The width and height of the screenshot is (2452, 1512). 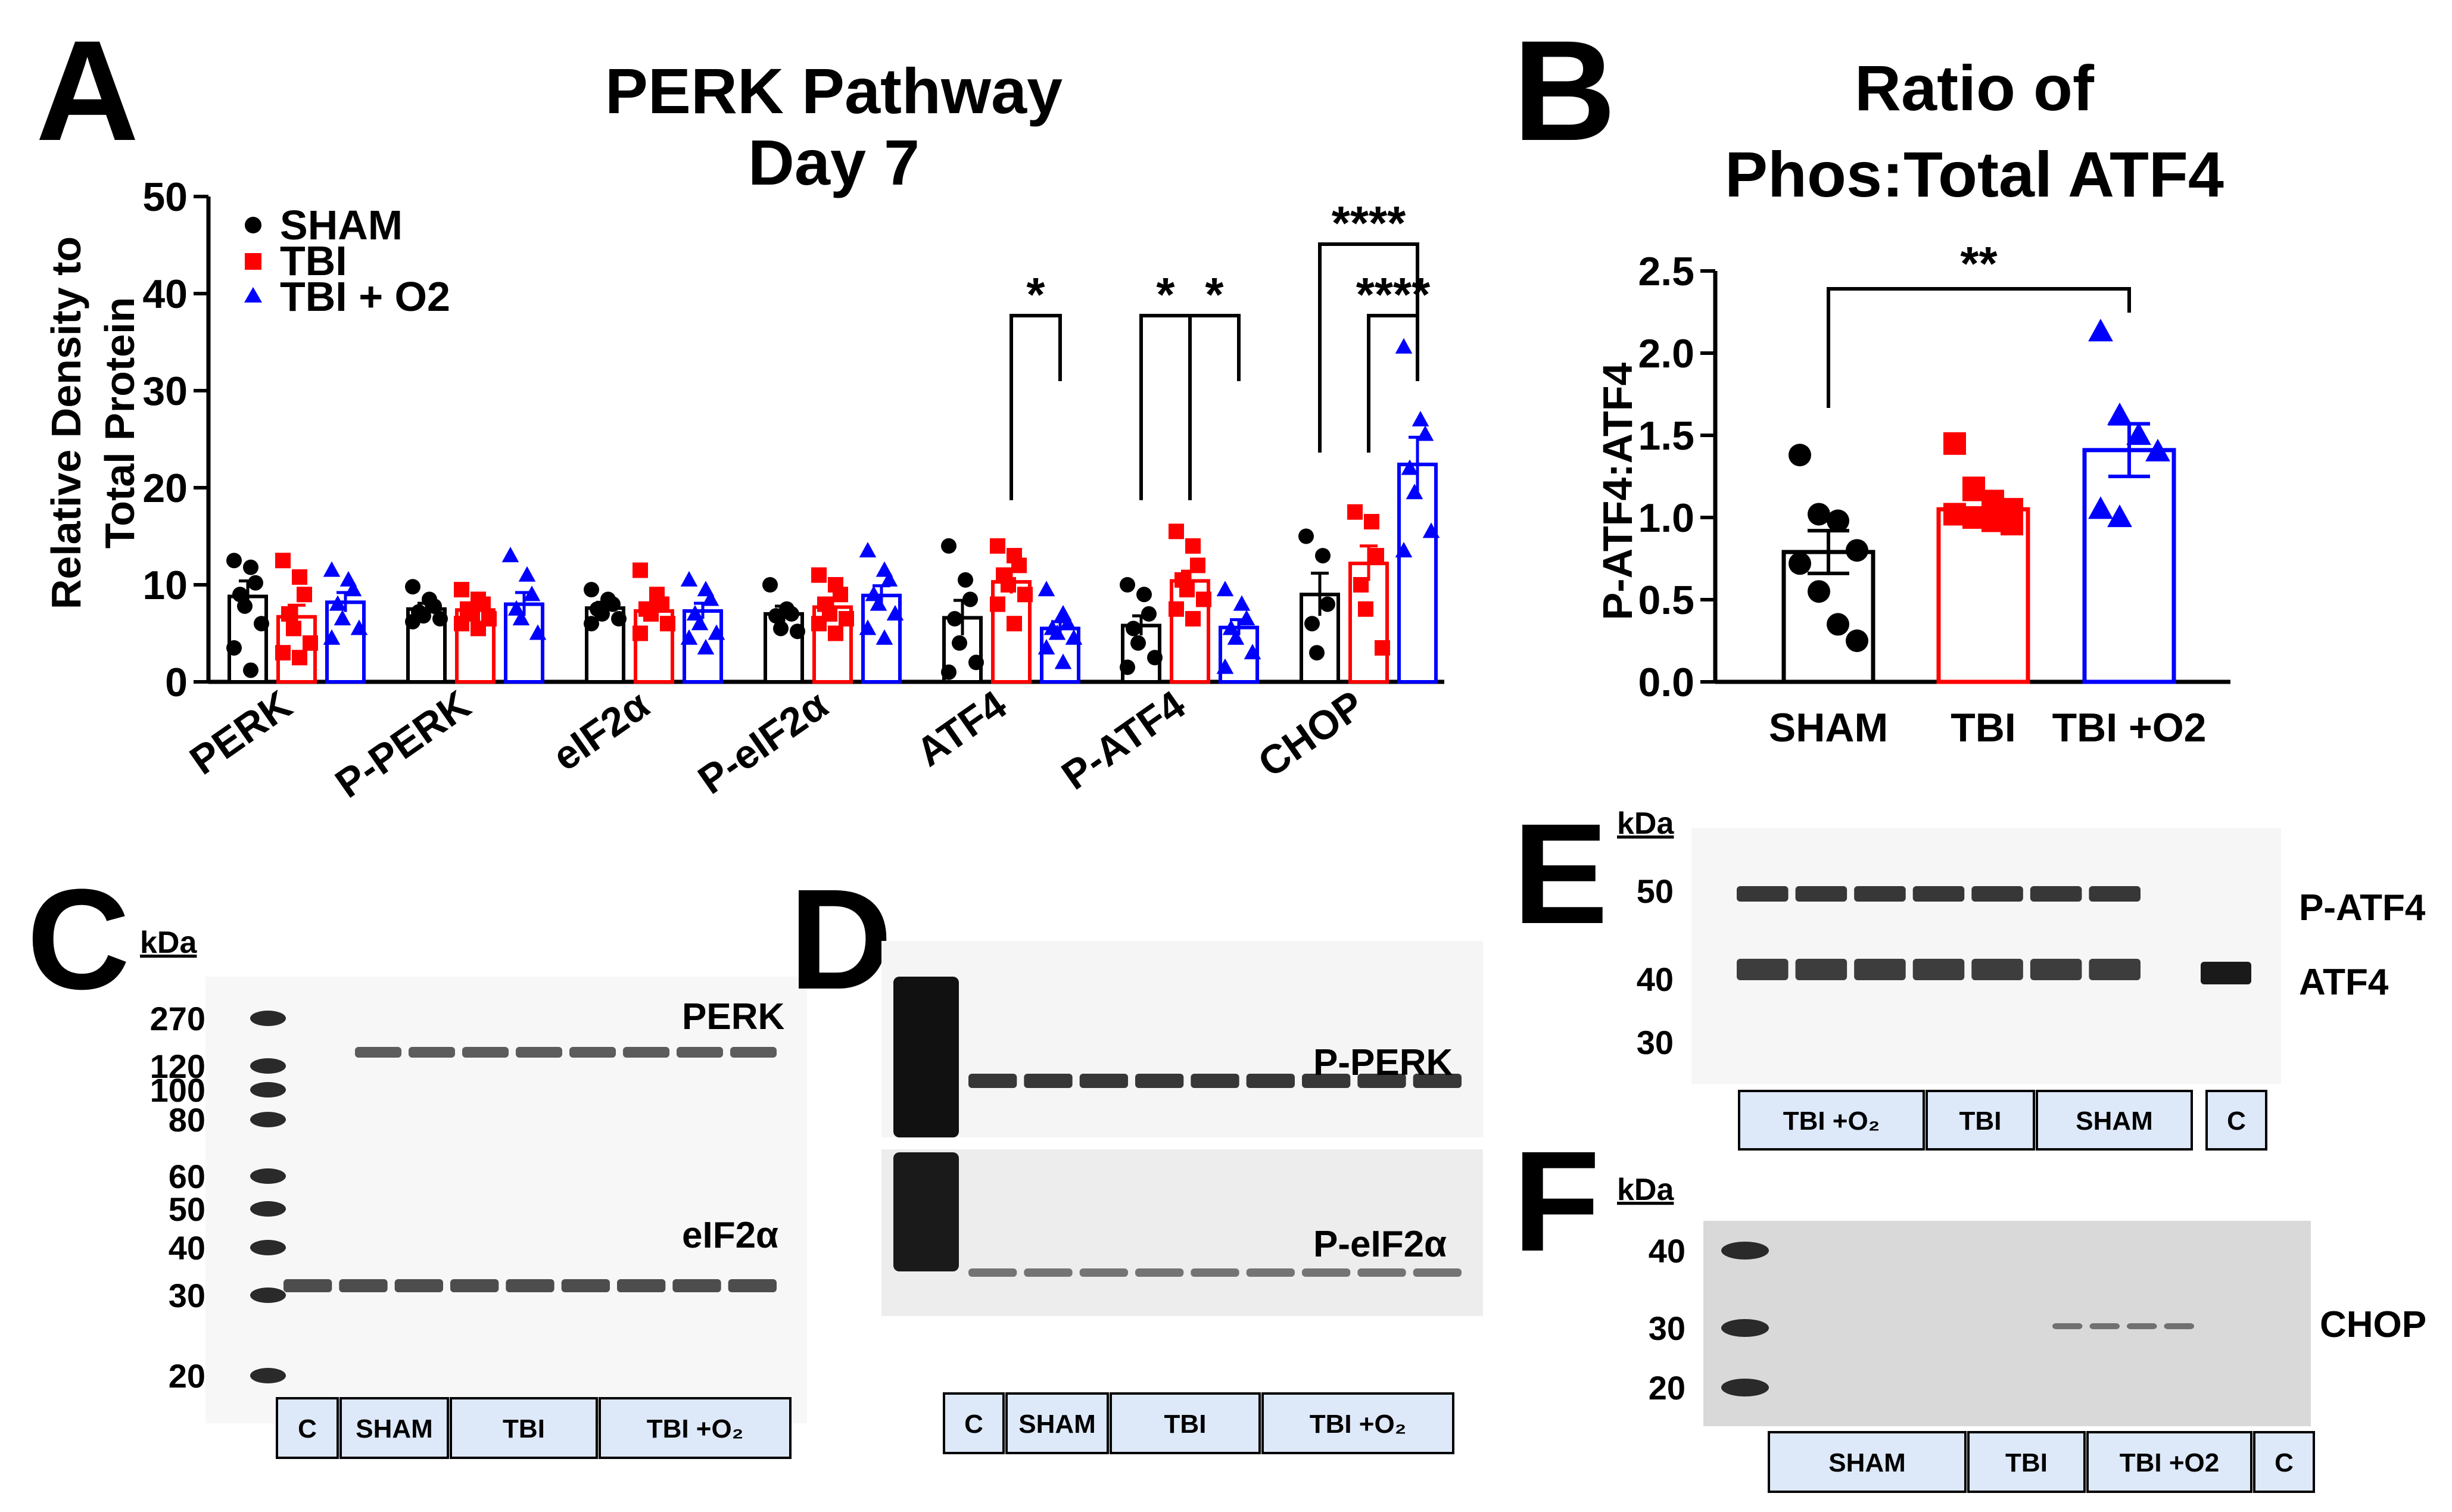 What do you see at coordinates (1645, 823) in the screenshot?
I see `panel-e-kda: kDa` at bounding box center [1645, 823].